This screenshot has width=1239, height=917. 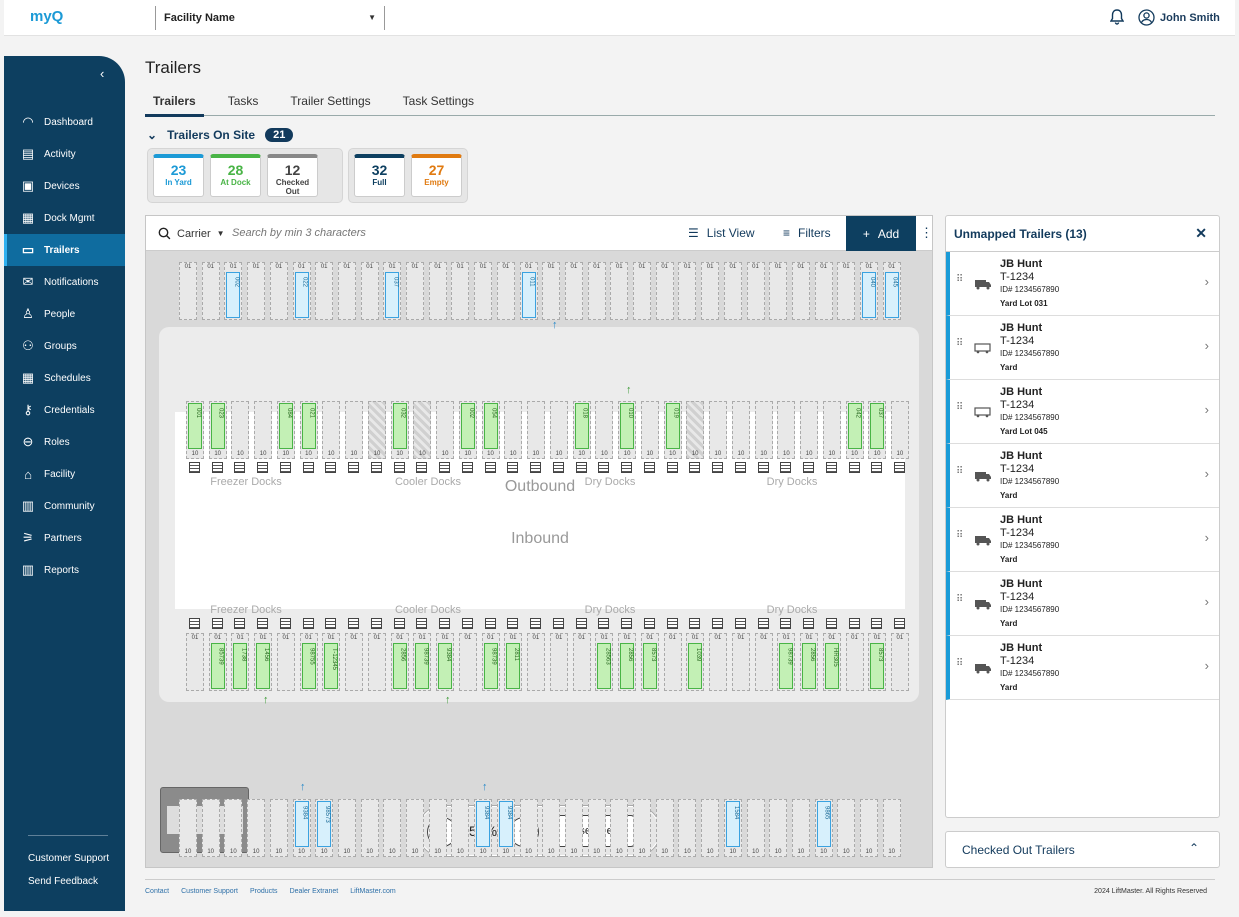 I want to click on trailer: T-12345, so click(x=331, y=666).